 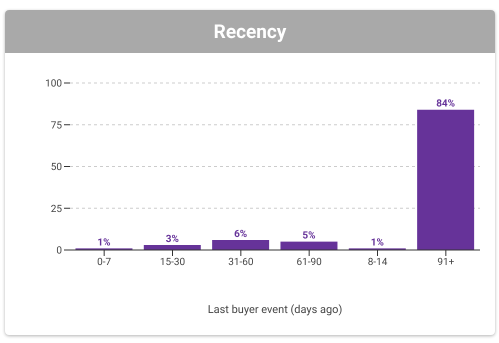 What do you see at coordinates (309, 236) in the screenshot?
I see `data-label: 5%` at bounding box center [309, 236].